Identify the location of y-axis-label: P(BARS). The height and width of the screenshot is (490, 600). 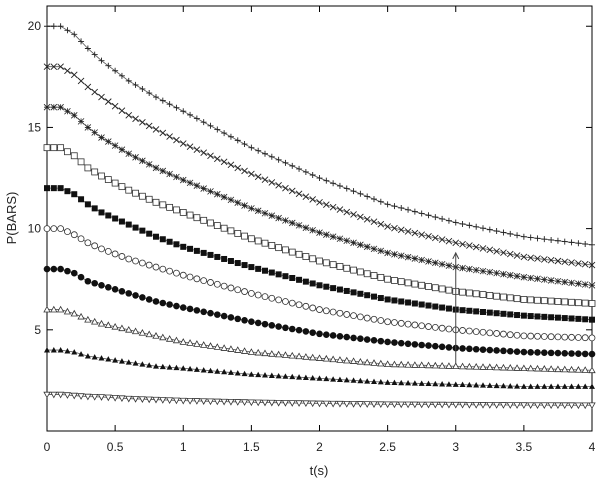
(11, 218).